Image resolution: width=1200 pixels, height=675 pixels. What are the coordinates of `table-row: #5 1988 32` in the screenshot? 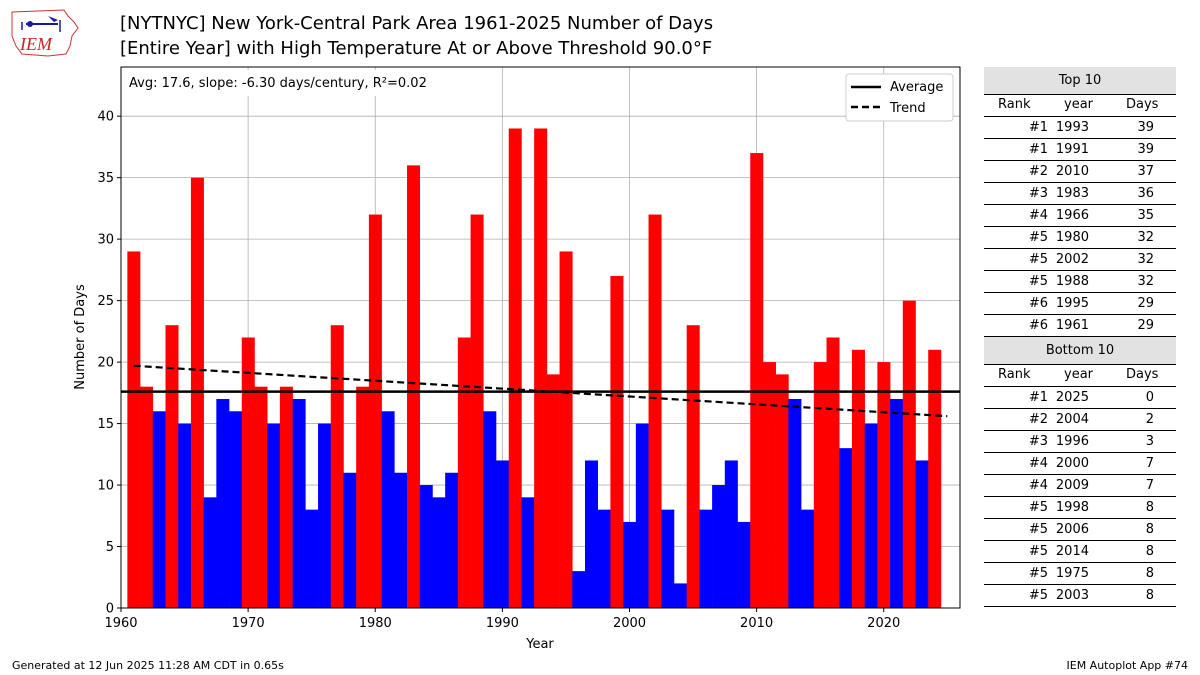 It's located at (1080, 282).